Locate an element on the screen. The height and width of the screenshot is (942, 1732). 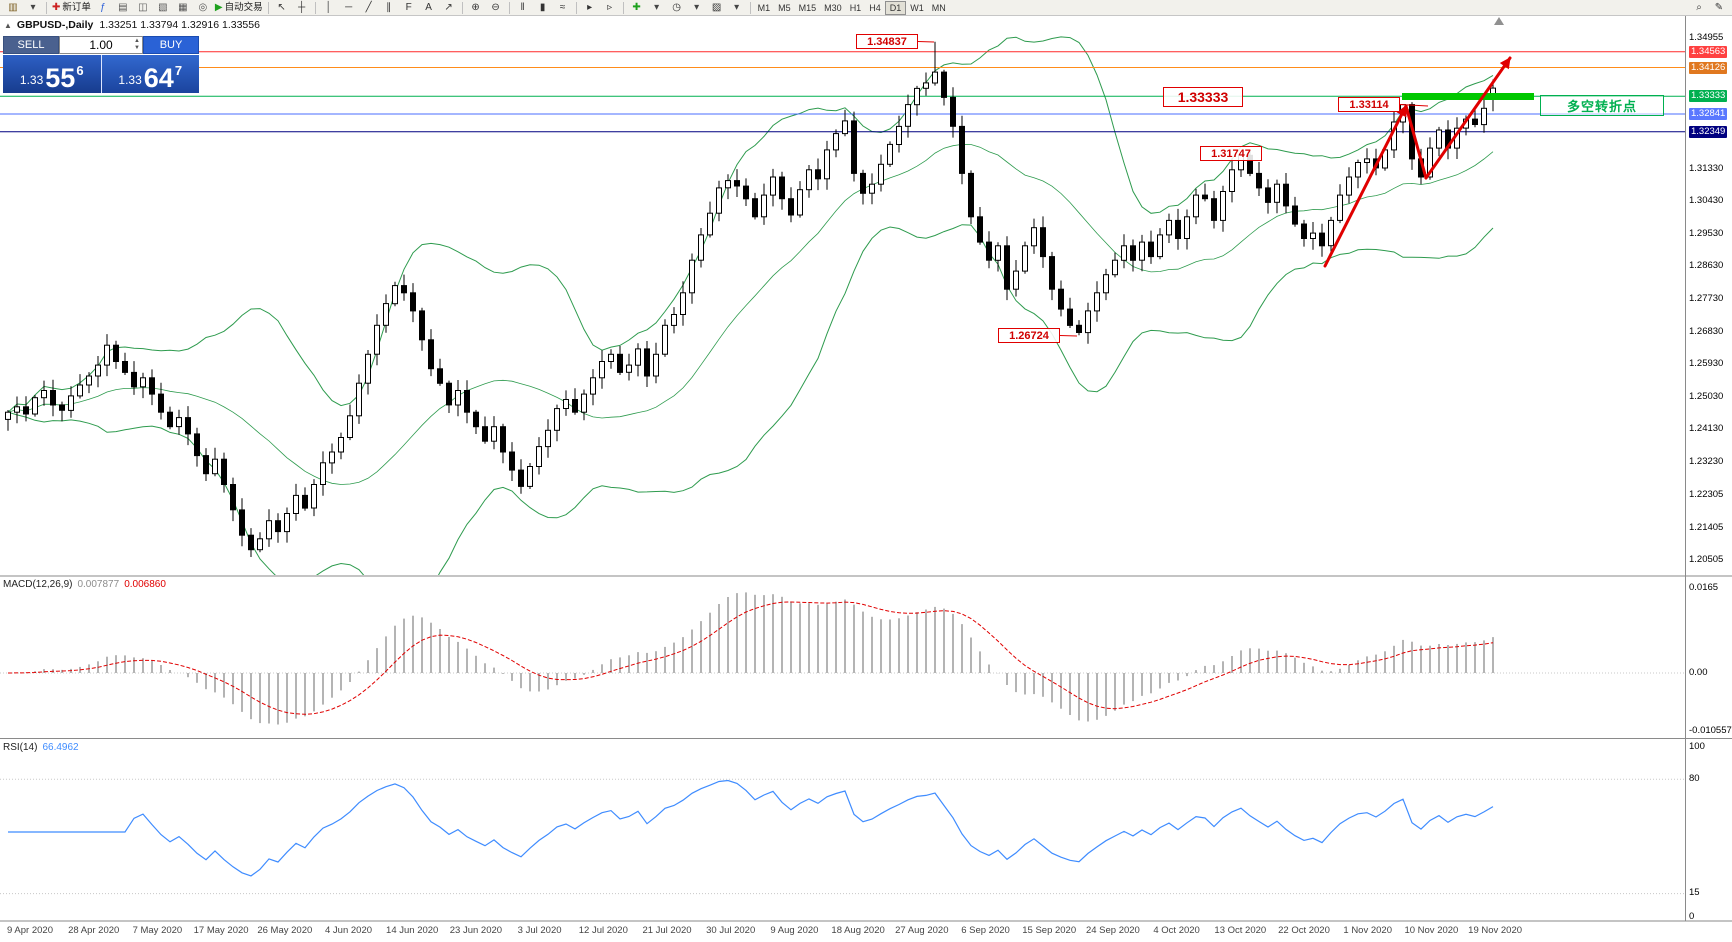
date-axis-label: 21 Jul 2020 is located at coordinates (667, 930).